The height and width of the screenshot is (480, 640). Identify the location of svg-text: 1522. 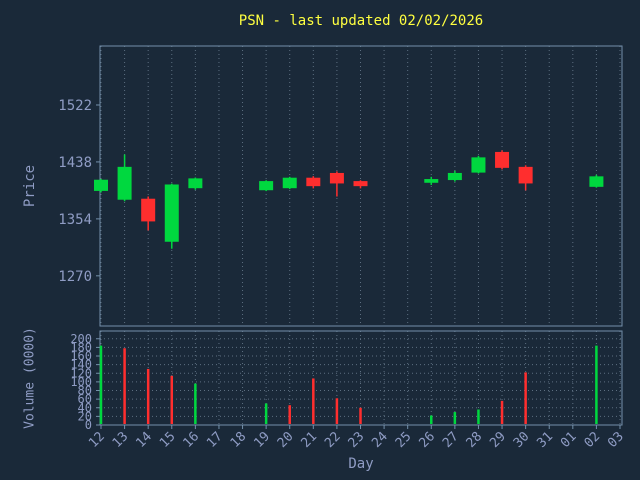
(75, 106).